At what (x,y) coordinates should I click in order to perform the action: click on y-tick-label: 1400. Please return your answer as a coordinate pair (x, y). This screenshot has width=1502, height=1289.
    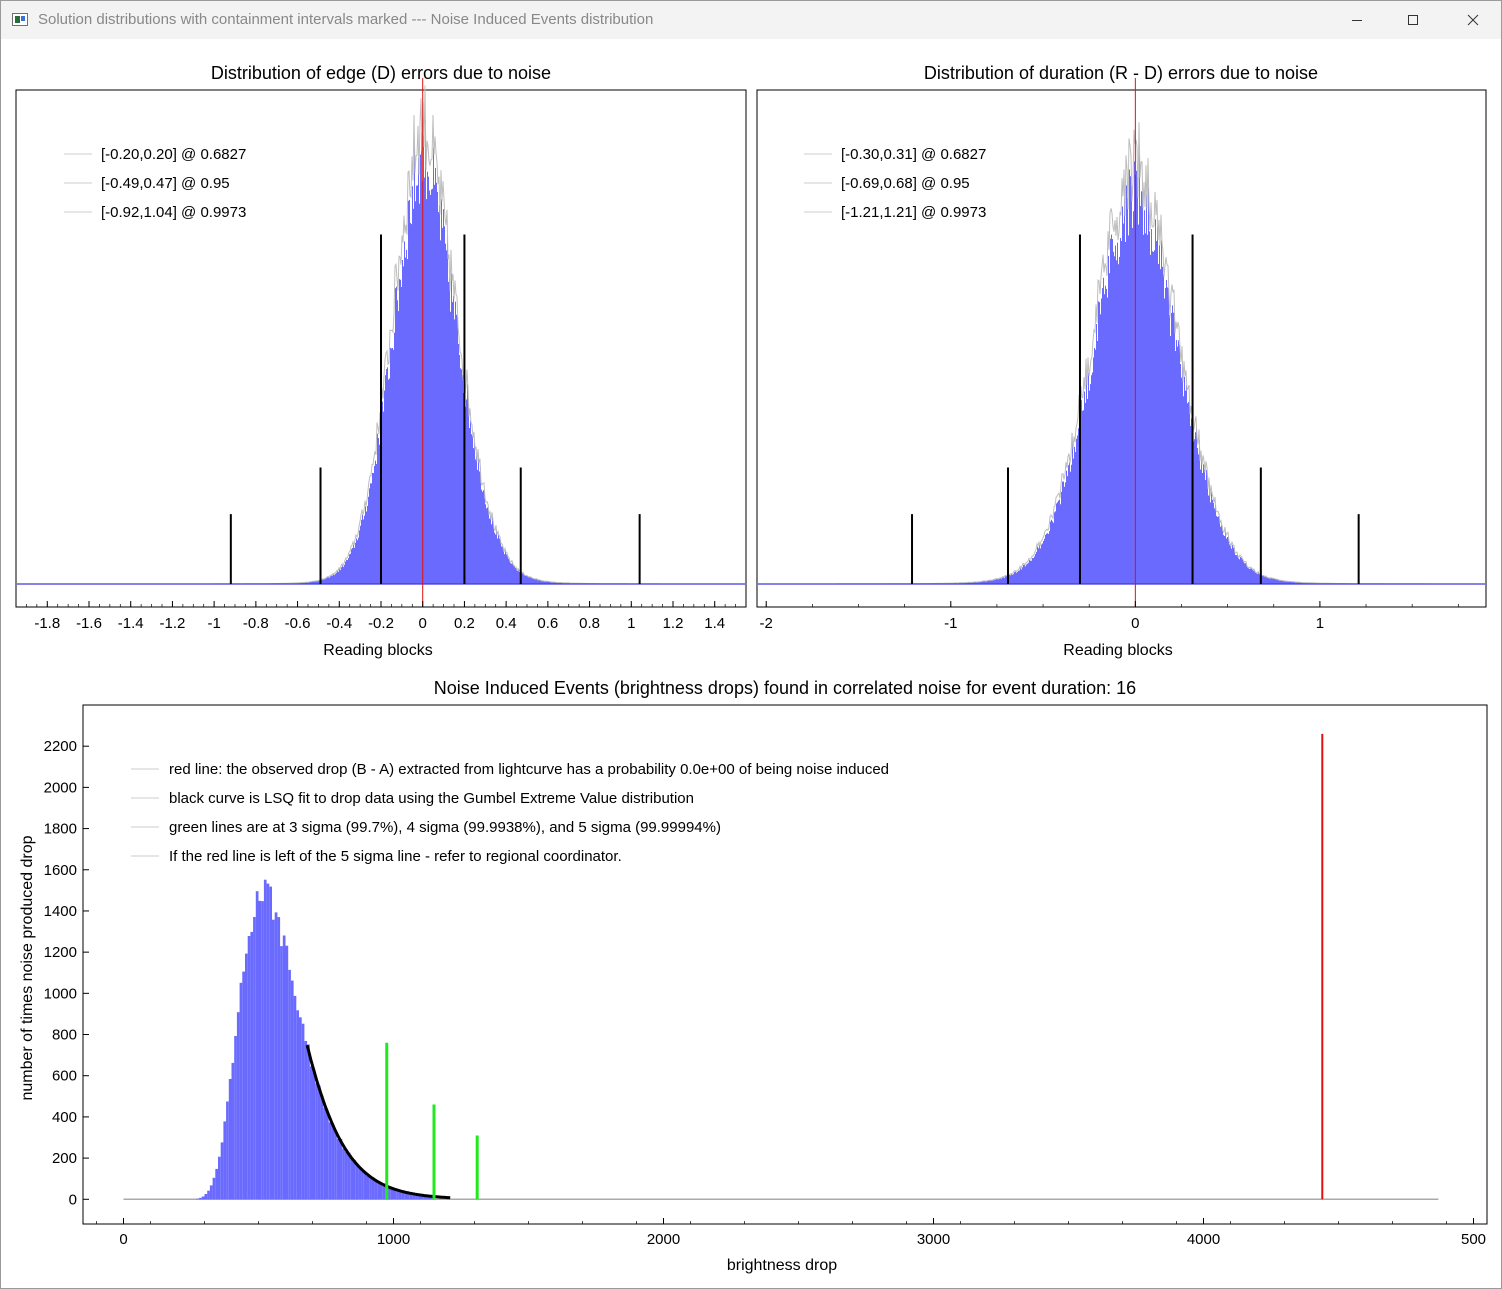
    Looking at the image, I should click on (60, 911).